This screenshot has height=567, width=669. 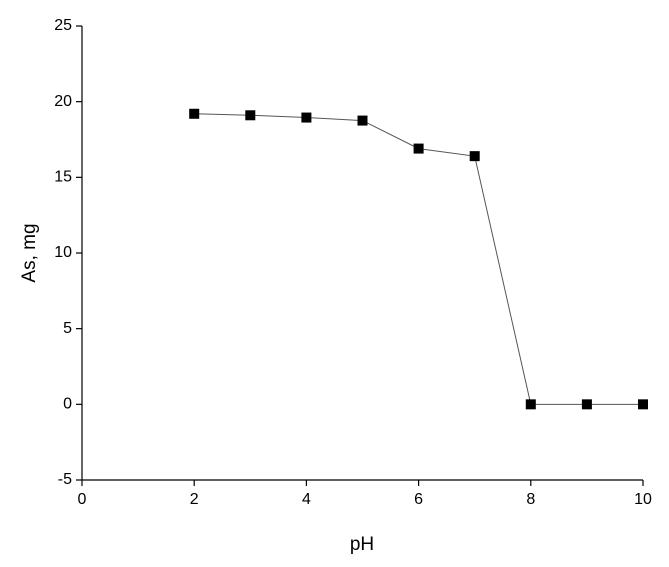 I want to click on x-tick-label: 6, so click(x=418, y=499).